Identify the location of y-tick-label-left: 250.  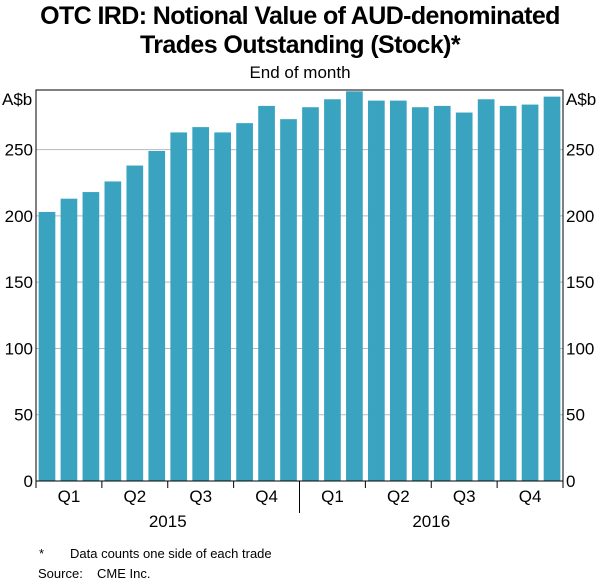
(19, 150).